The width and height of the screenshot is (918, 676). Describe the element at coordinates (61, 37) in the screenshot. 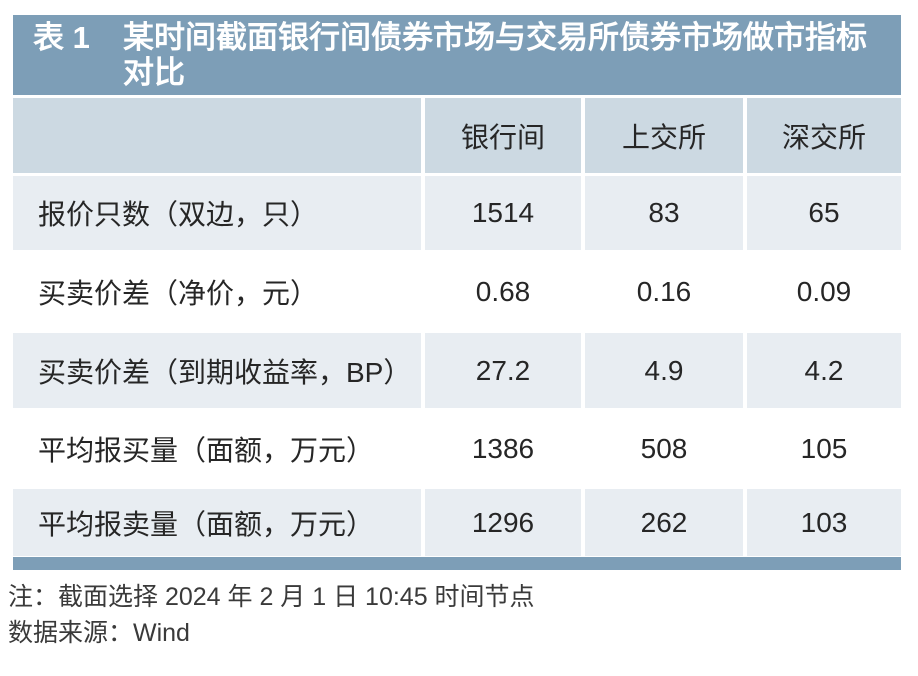

I see `table-number-label: 表 1` at that location.